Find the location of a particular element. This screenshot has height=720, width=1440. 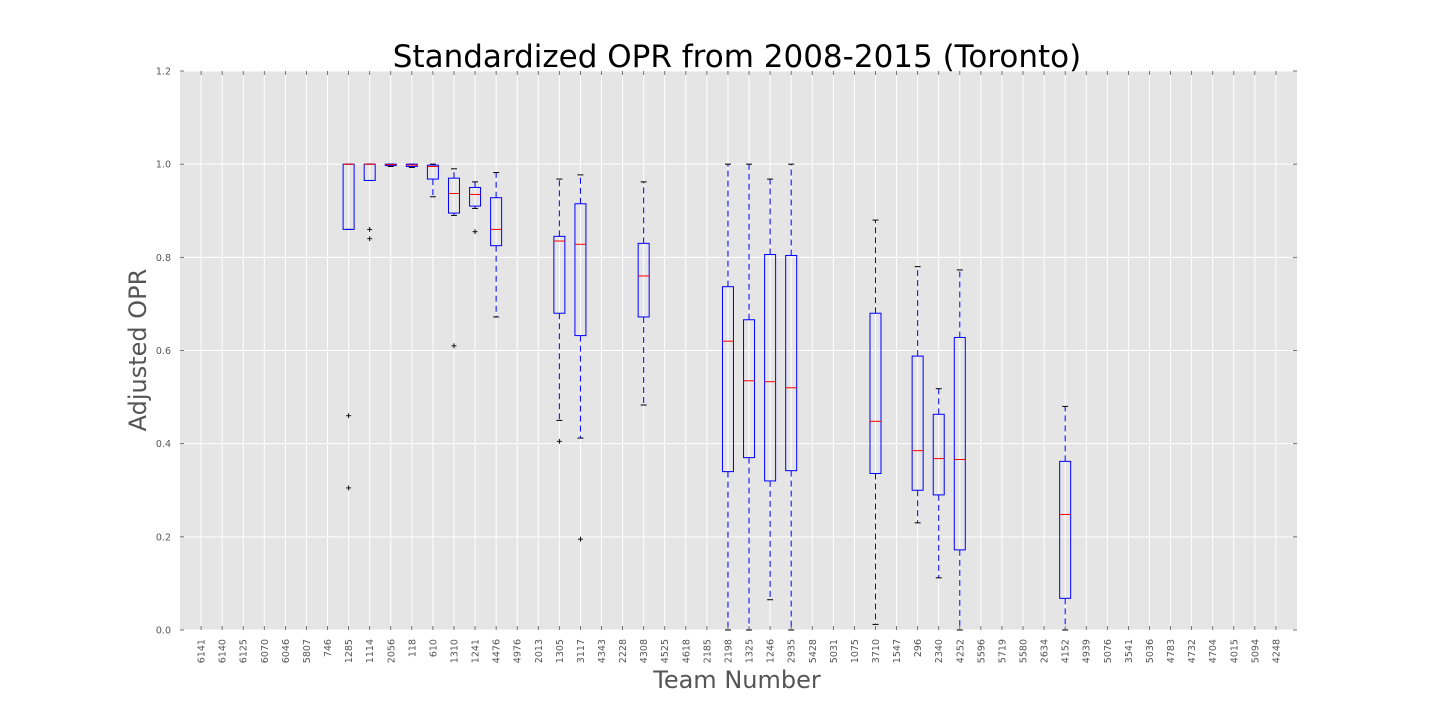

x-tick-label: 5036 is located at coordinates (1150, 651).